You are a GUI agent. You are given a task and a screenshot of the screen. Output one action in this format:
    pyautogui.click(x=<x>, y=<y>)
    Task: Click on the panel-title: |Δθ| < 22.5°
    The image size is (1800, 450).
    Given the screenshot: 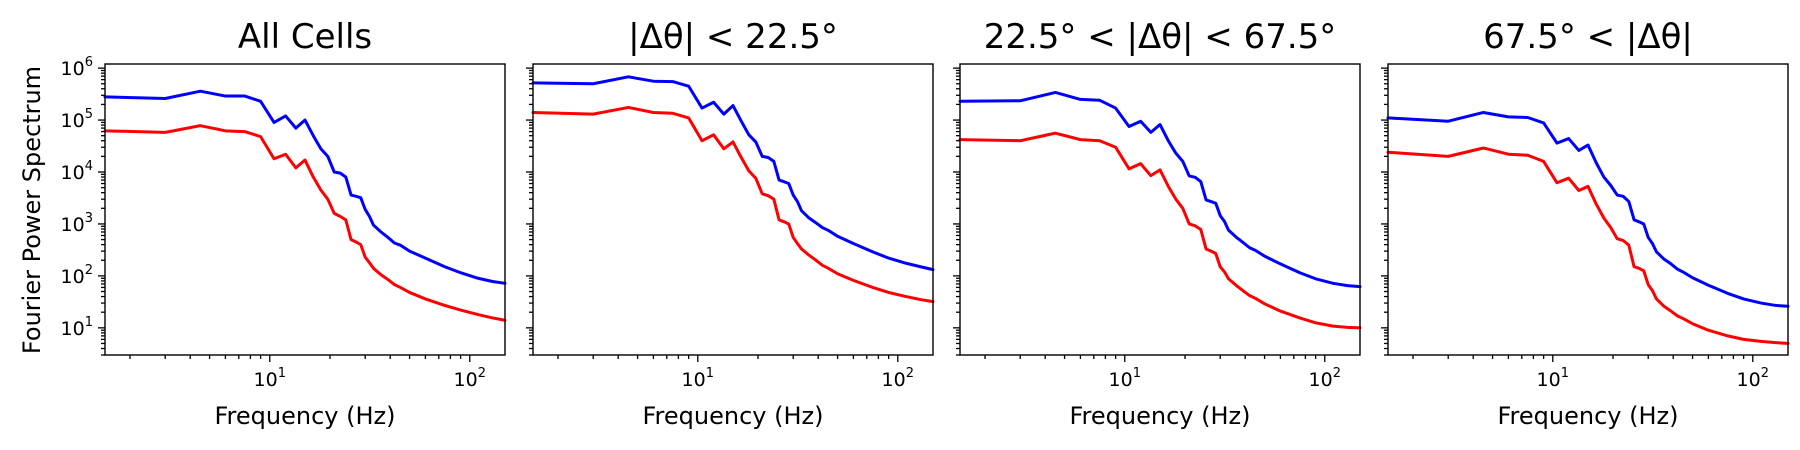 What is the action you would take?
    pyautogui.click(x=733, y=37)
    